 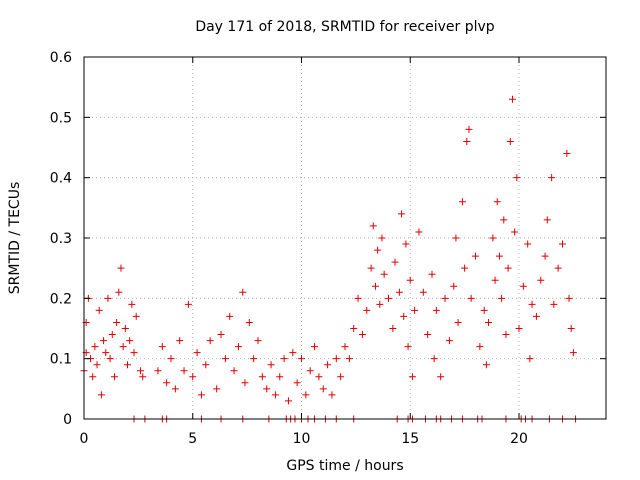 I want to click on x-tick-label: 0, so click(x=84, y=439).